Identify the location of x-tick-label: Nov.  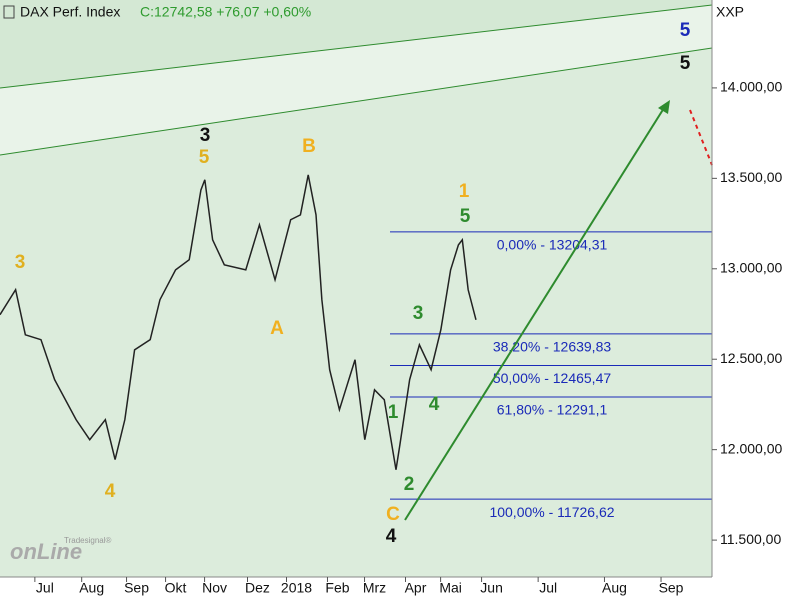
(214, 588).